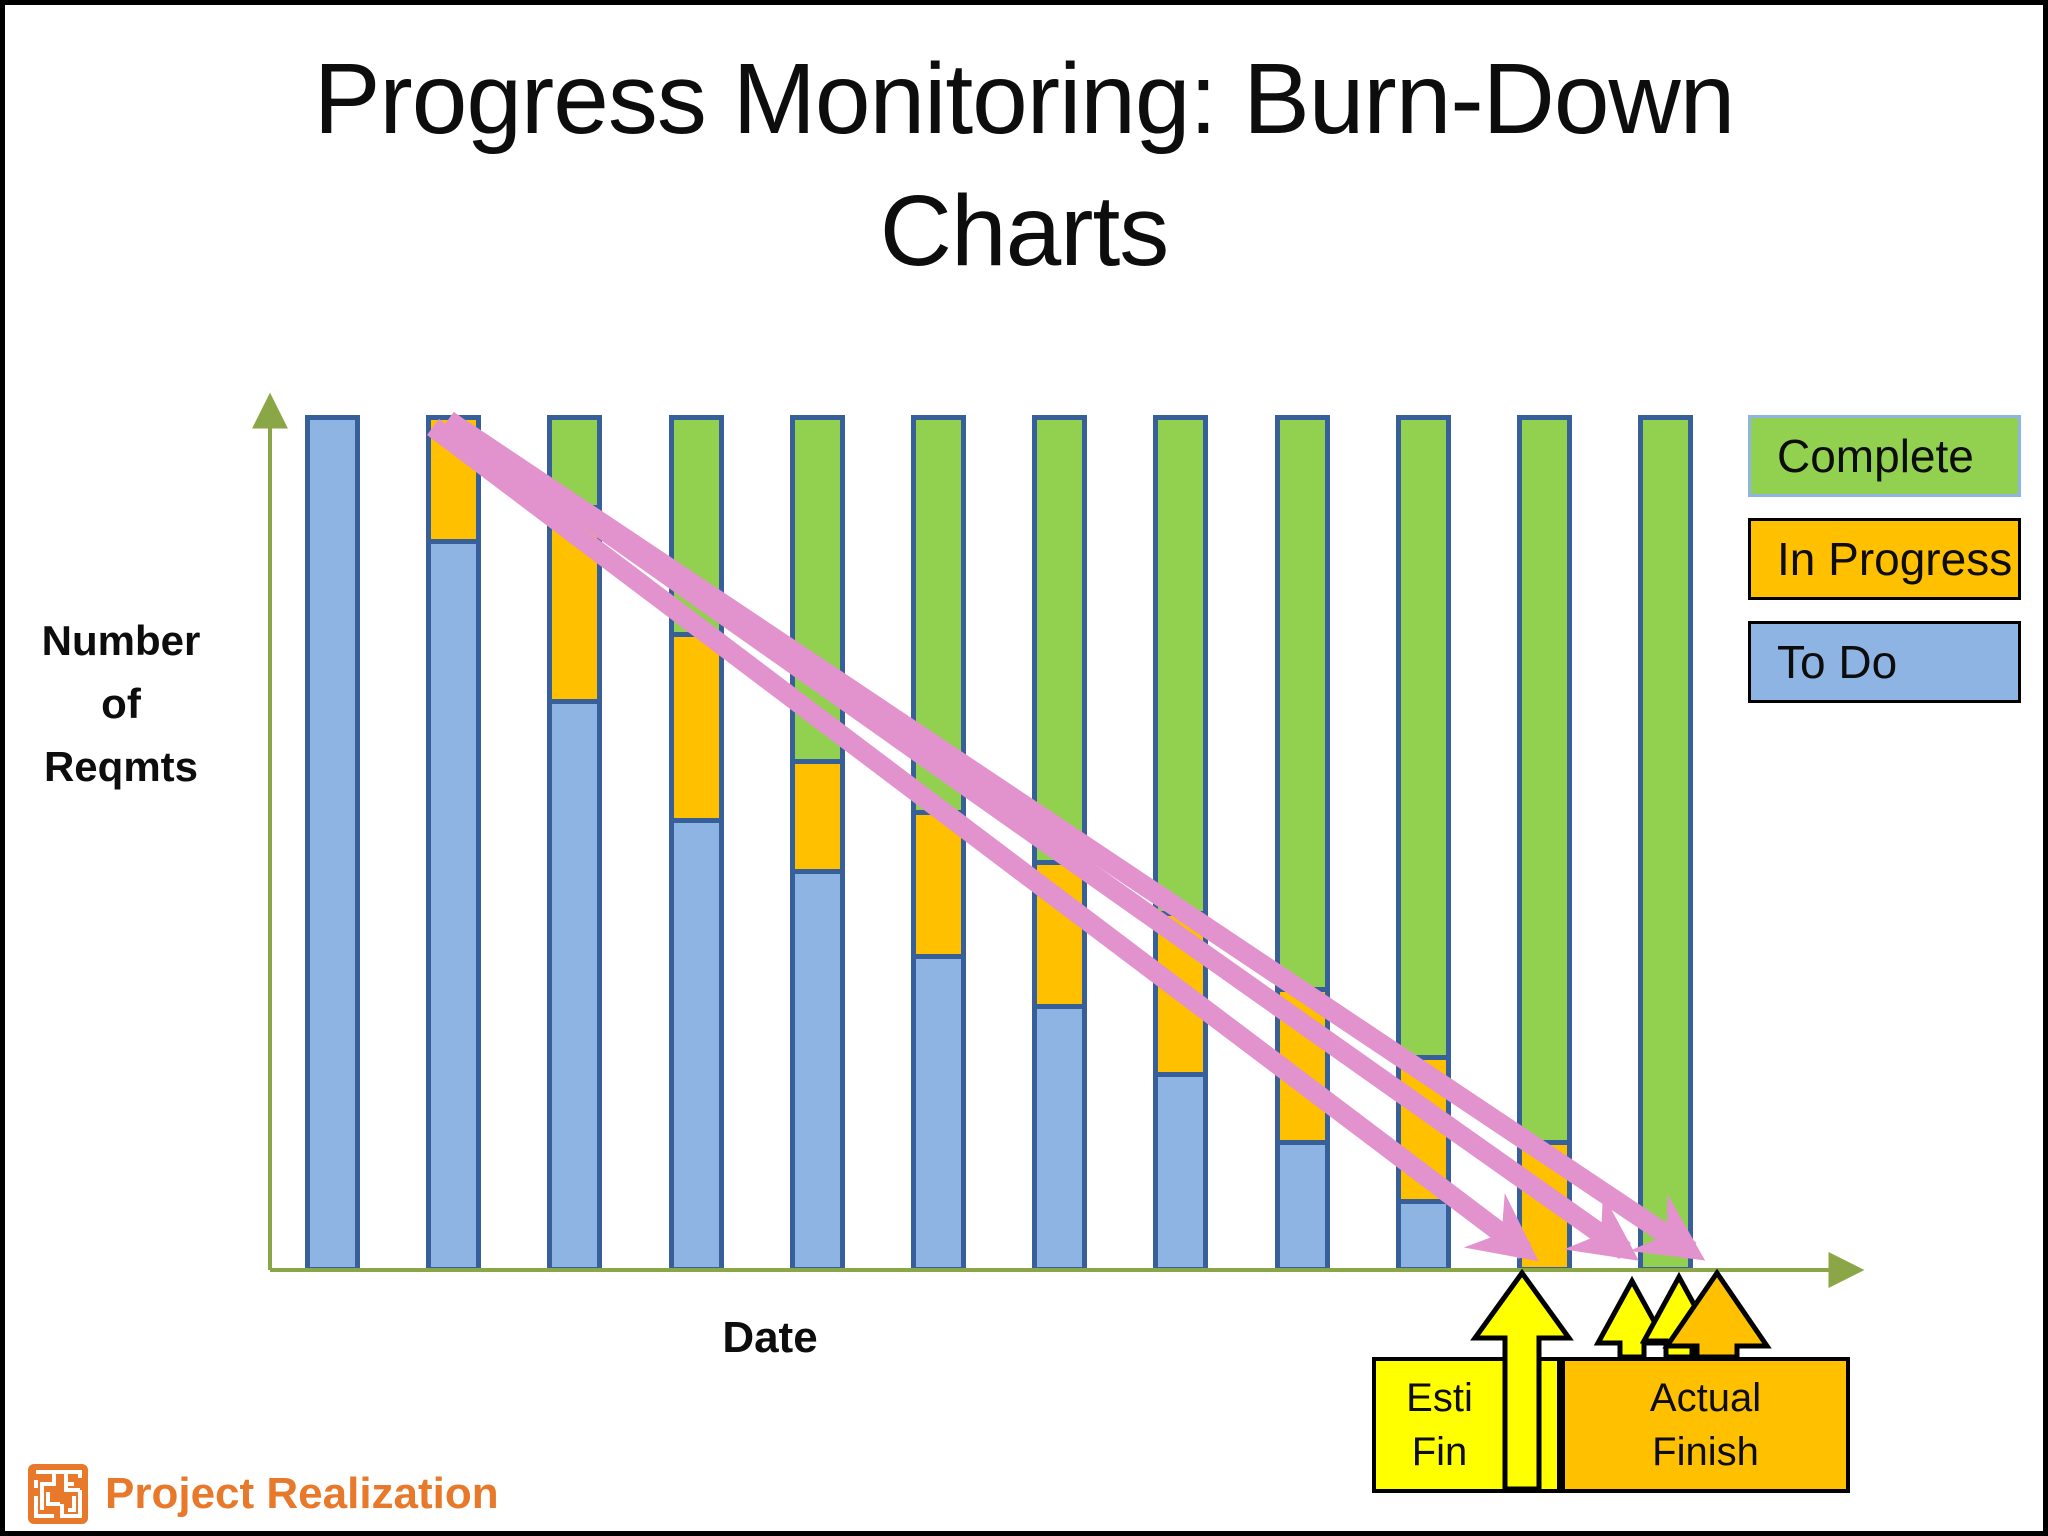 This screenshot has width=2048, height=1536. Describe the element at coordinates (1466, 1425) in the screenshot. I see `estimated-finish-box: Esti Fin` at that location.